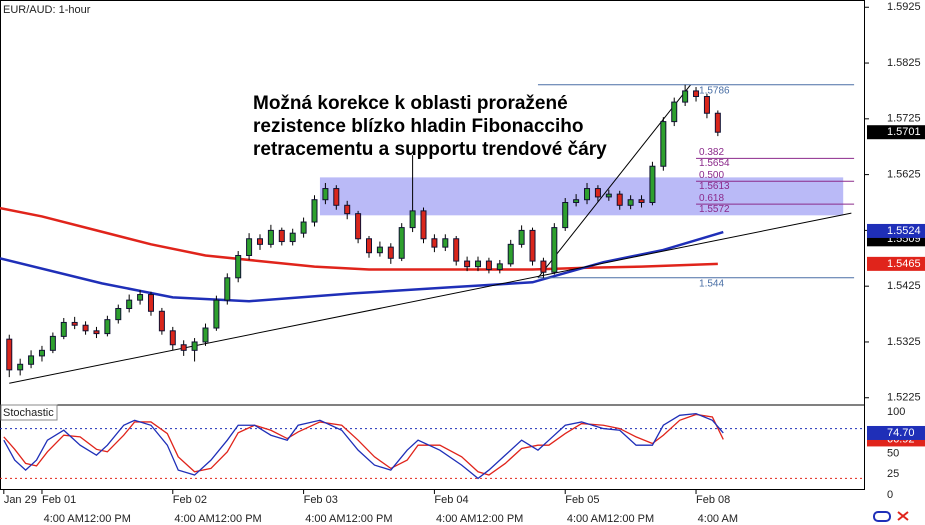  Describe the element at coordinates (59, 500) in the screenshot. I see `x-tick-label: Feb 01` at that location.